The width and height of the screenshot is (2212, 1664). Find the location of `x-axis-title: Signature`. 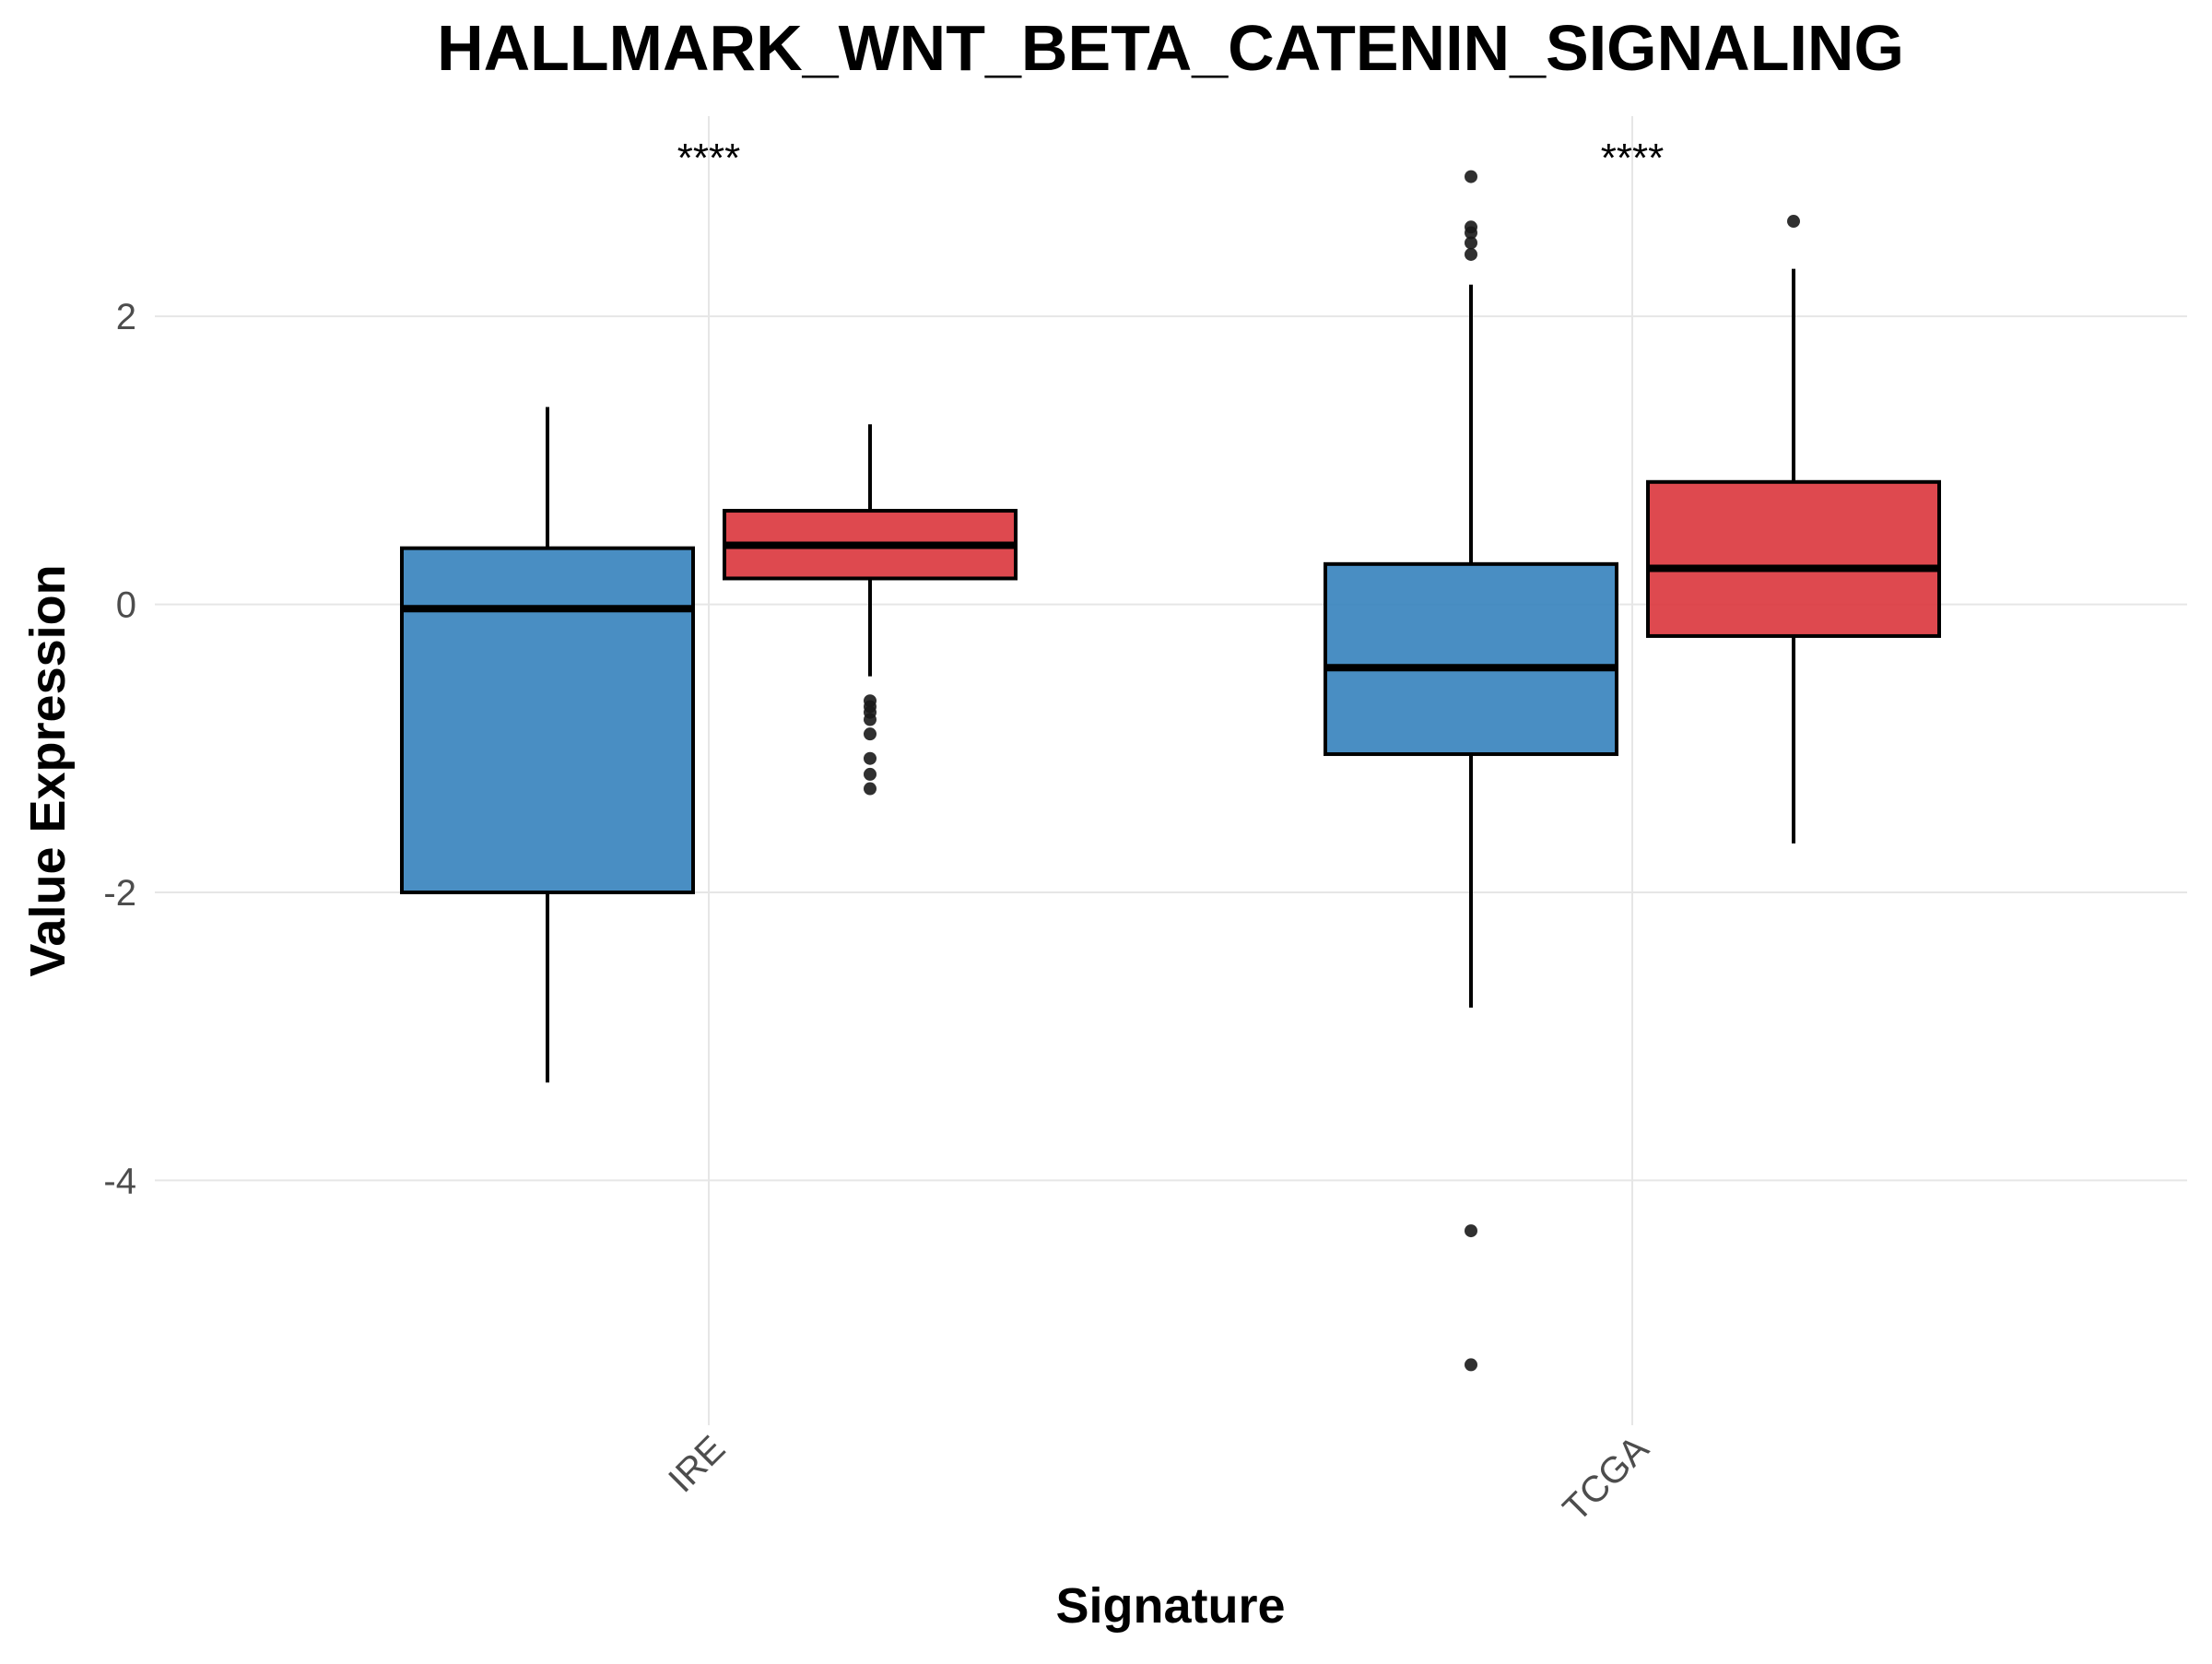

x-axis-title: Signature is located at coordinates (1170, 1606).